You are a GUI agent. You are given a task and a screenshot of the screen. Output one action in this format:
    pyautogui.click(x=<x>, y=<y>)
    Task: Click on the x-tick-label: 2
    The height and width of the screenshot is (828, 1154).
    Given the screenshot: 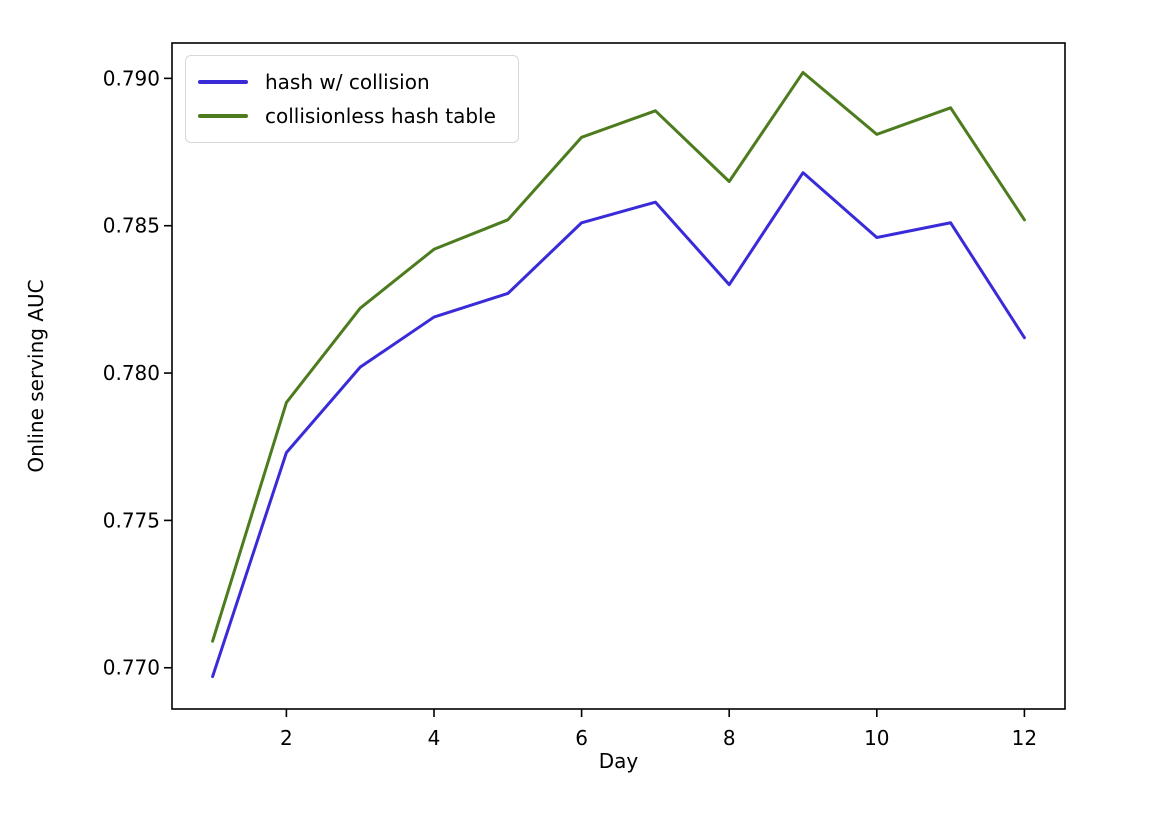 What is the action you would take?
    pyautogui.click(x=286, y=738)
    